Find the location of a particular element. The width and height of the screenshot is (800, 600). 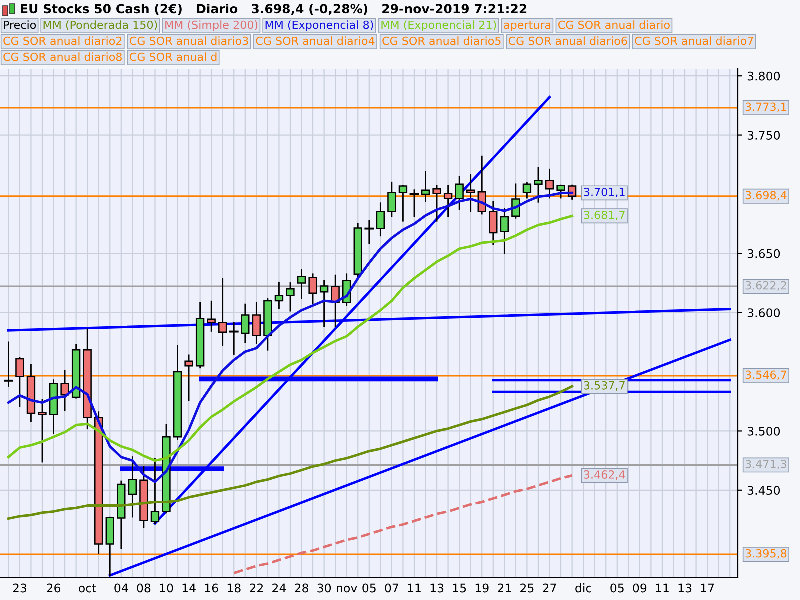

x-tick-label: 18 is located at coordinates (234, 588).